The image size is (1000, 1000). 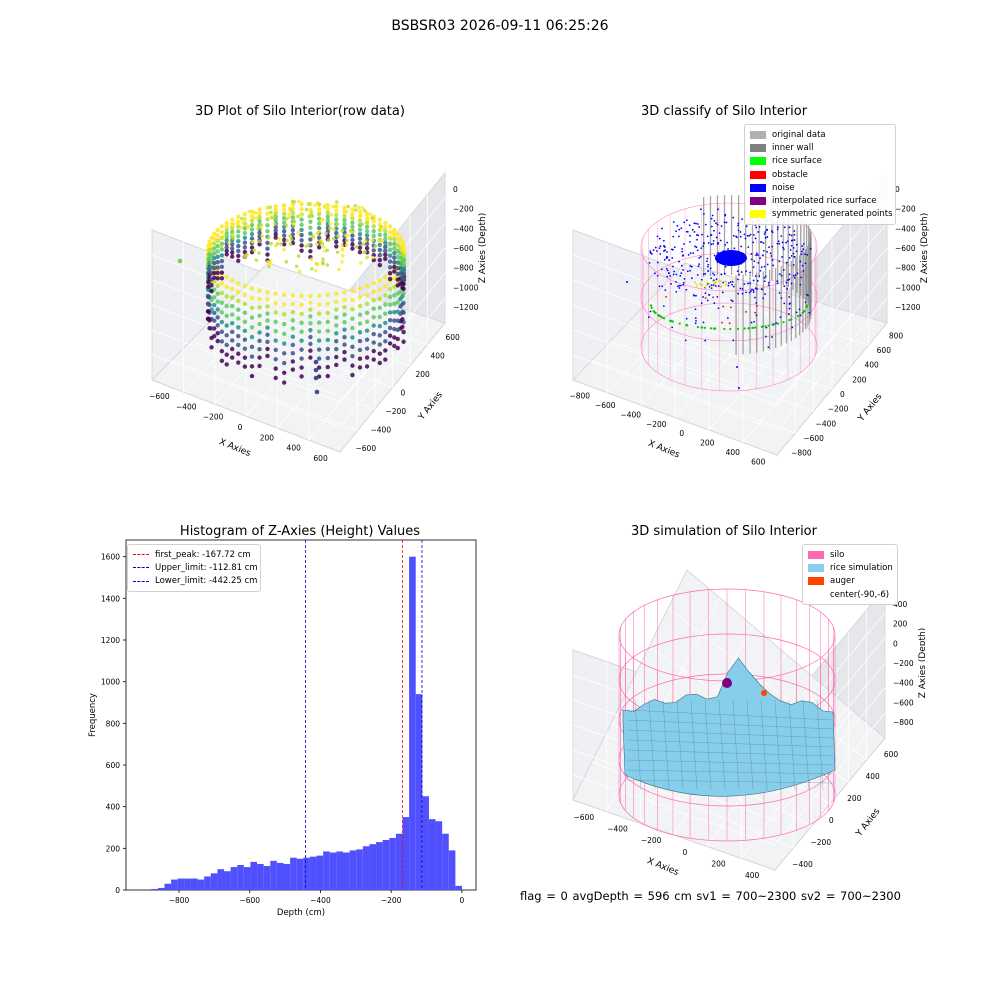 I want to click on p2-obstacle-point, so click(x=755, y=312).